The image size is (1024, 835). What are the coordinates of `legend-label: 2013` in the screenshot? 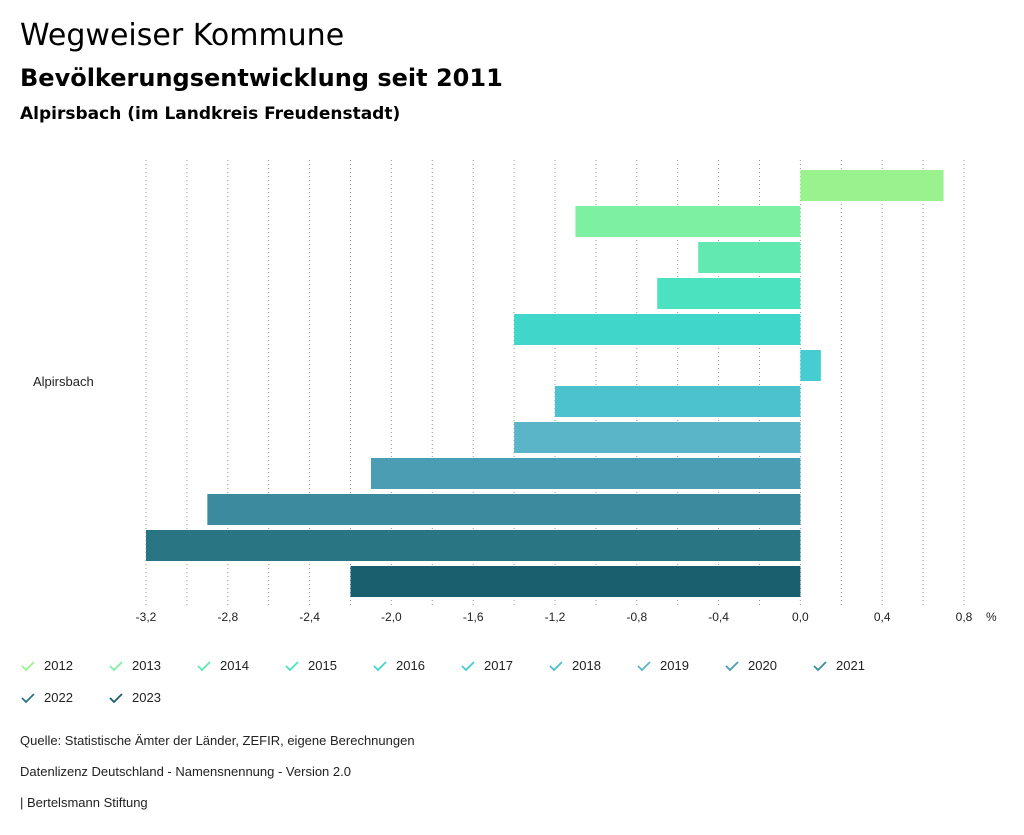 It's located at (146, 665).